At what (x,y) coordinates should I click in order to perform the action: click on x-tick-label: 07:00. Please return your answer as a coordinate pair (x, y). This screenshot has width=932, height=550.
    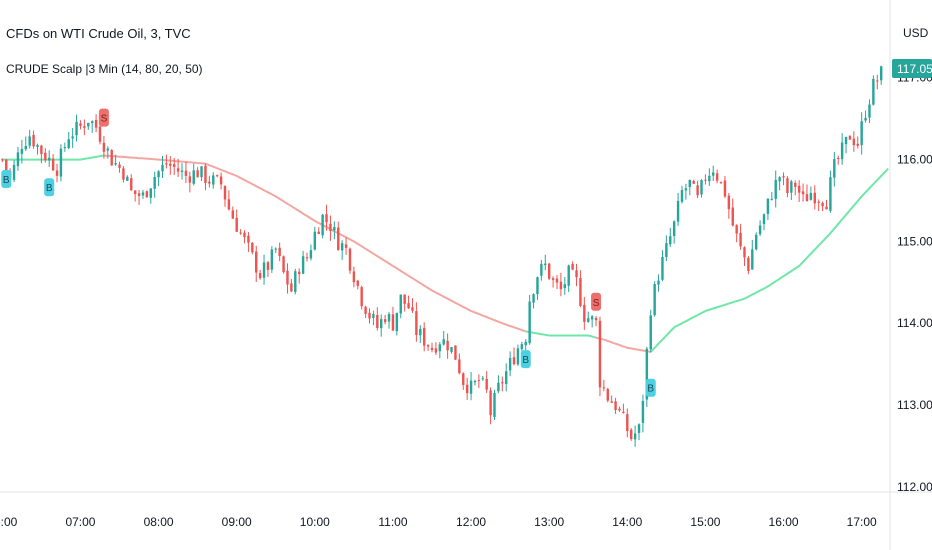
    Looking at the image, I should click on (80, 522).